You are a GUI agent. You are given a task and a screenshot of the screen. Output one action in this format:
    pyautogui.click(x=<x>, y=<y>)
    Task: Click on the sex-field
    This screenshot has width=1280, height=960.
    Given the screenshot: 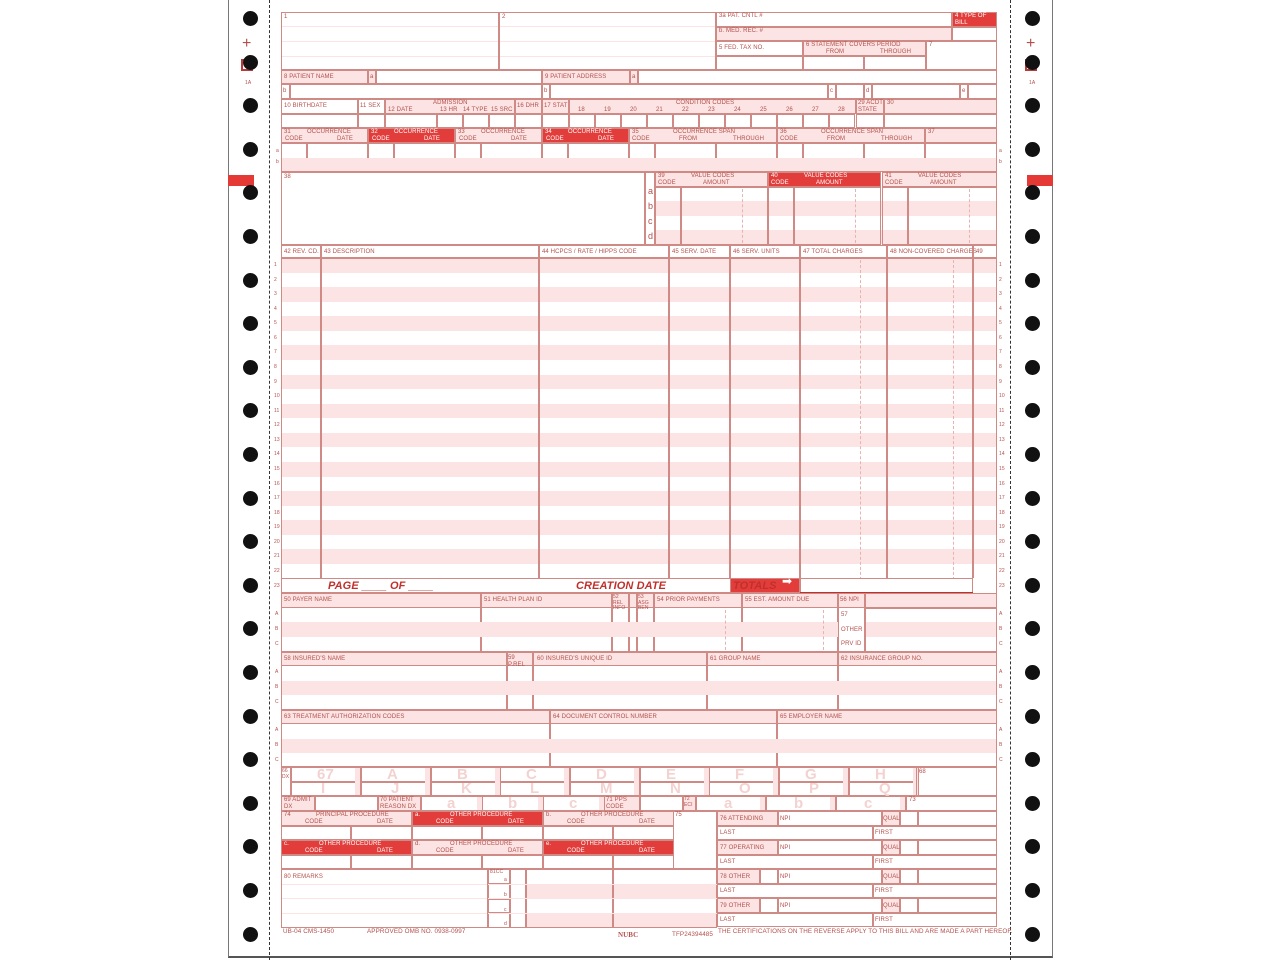 What is the action you would take?
    pyautogui.click(x=371, y=121)
    